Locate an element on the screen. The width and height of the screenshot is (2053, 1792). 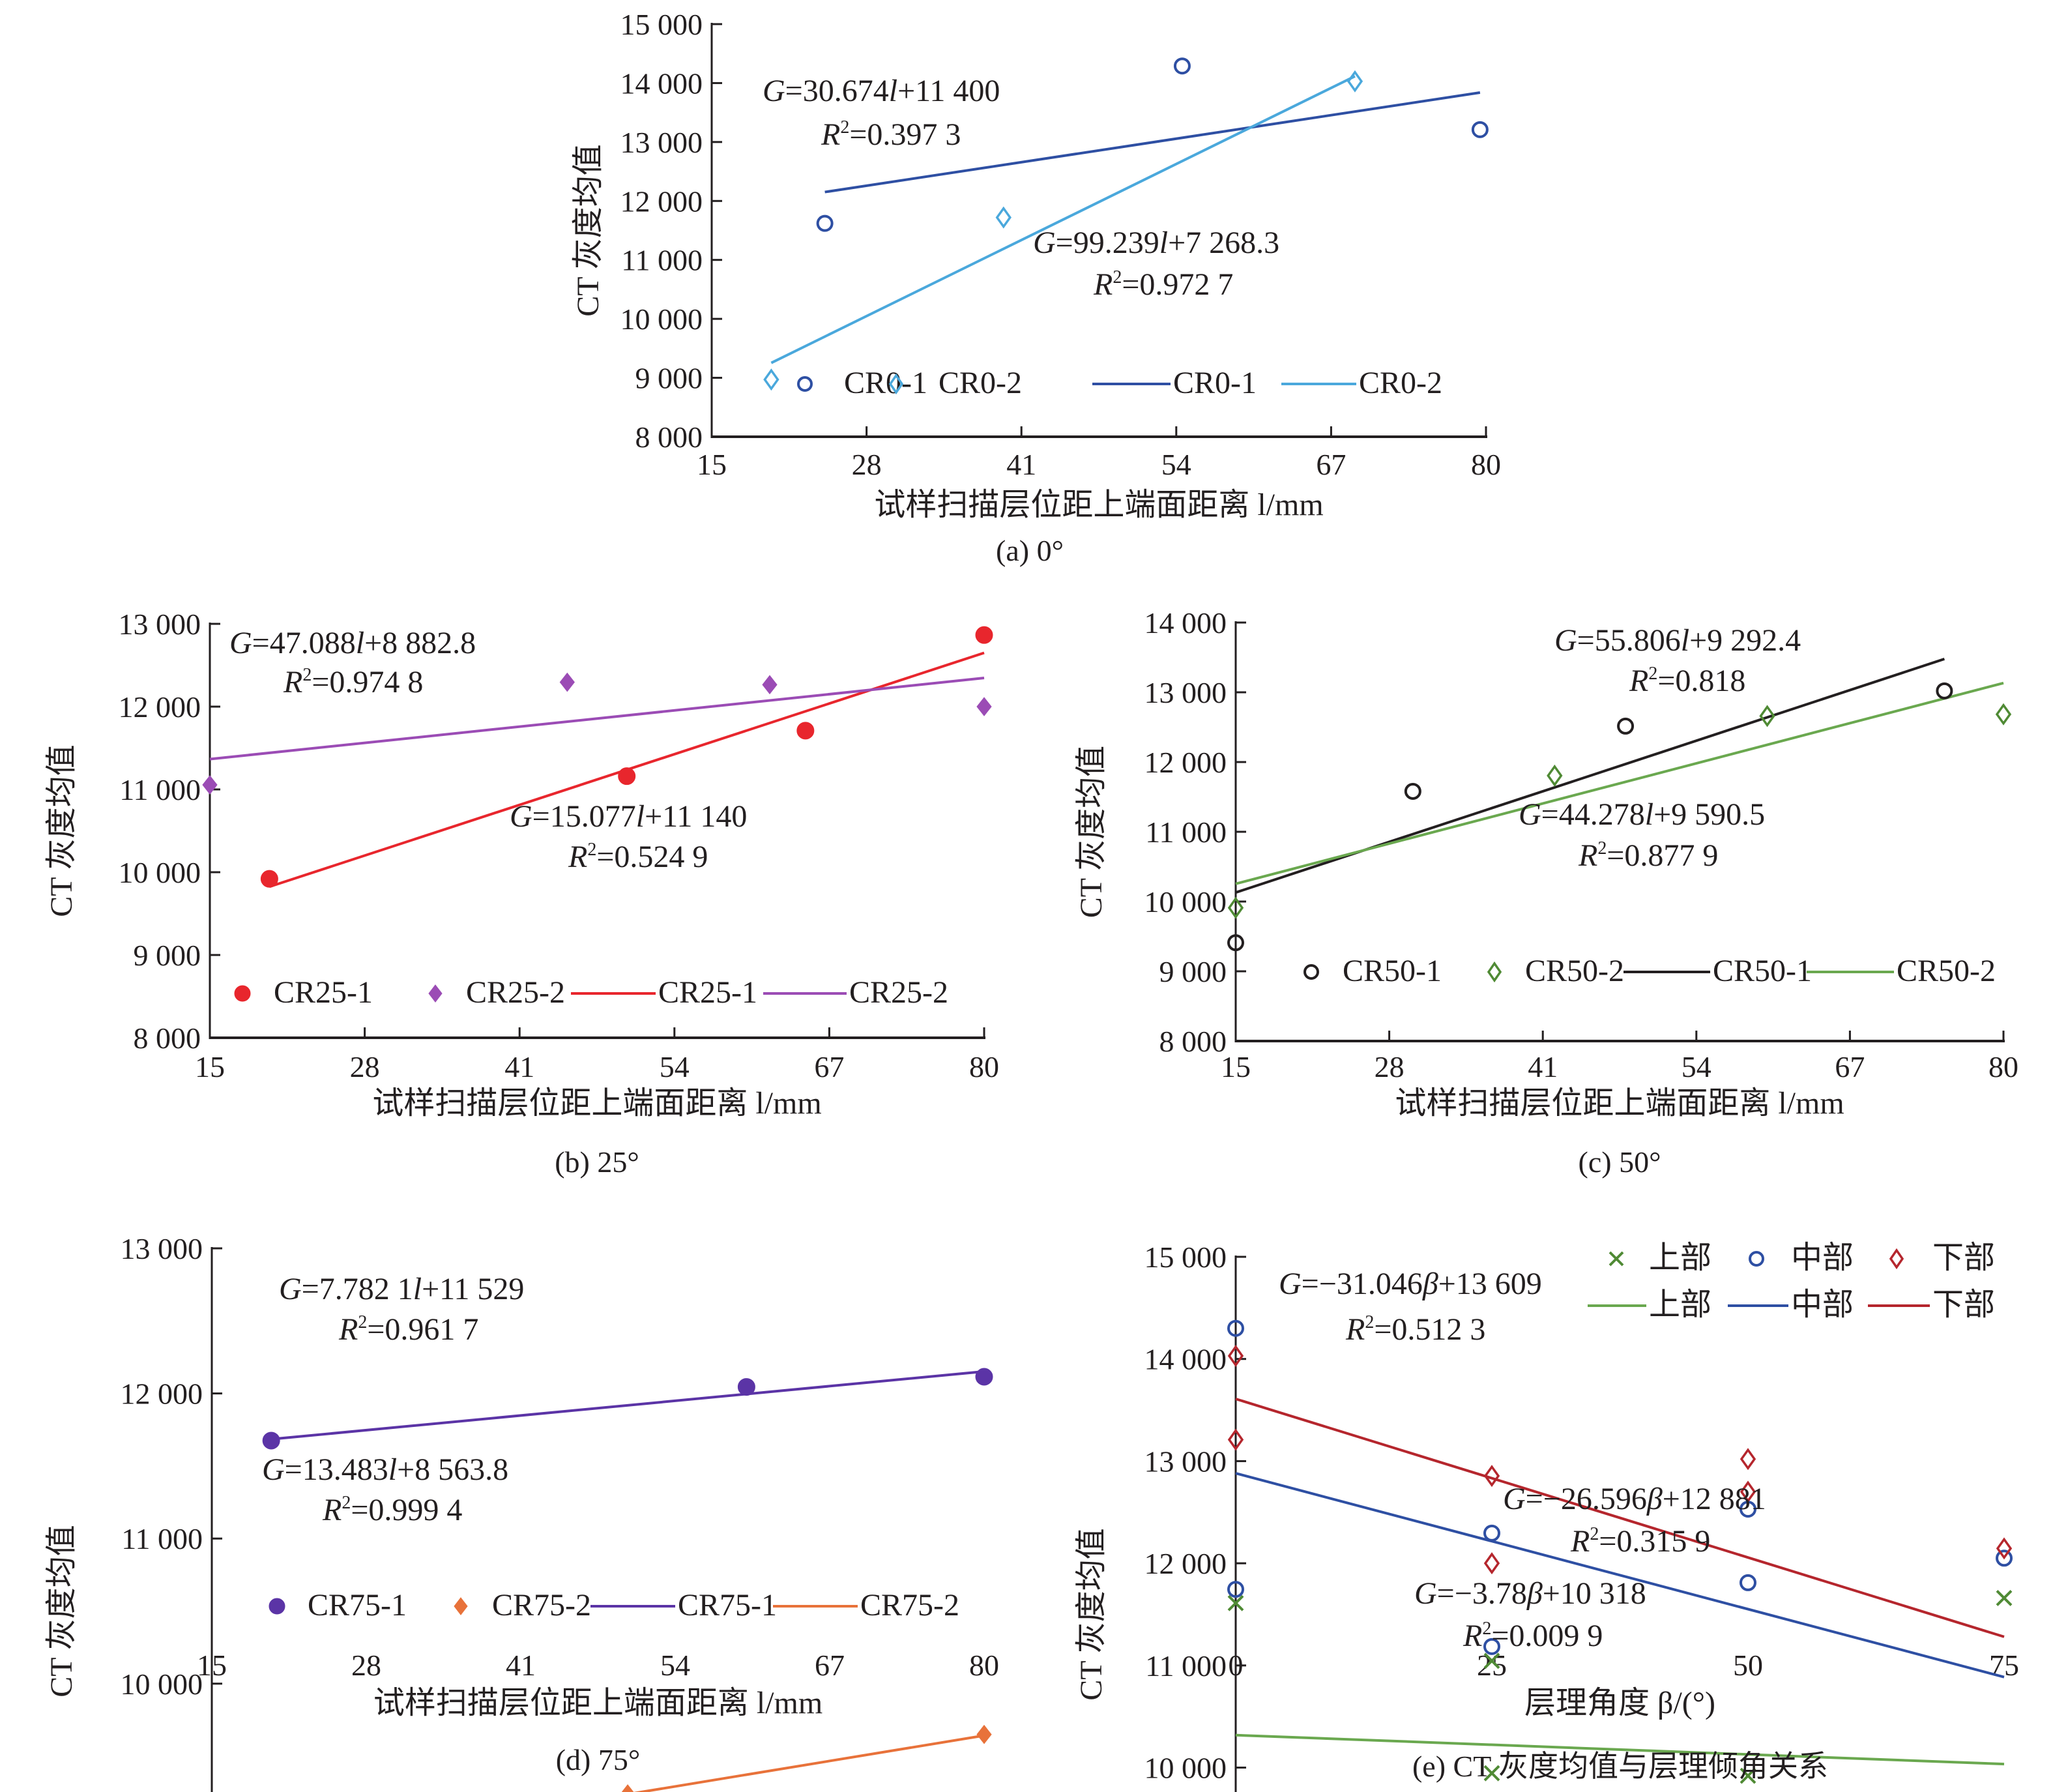
chart-c-caption: (c) 50° is located at coordinates (1619, 1162).